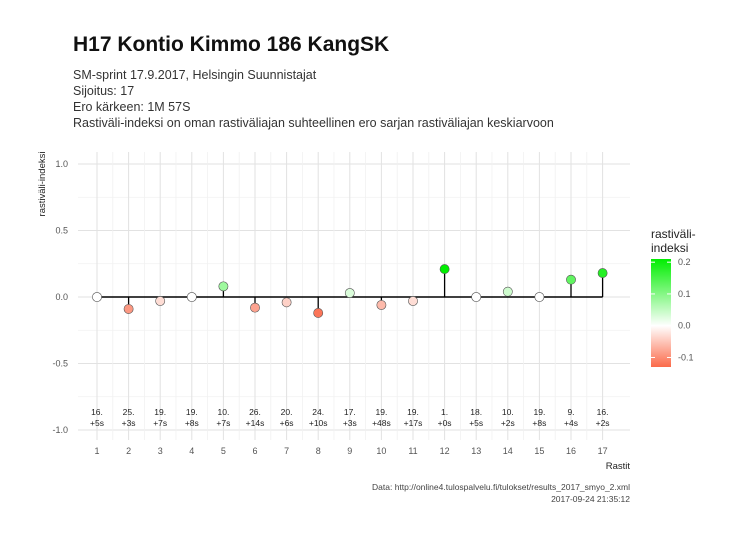 This screenshot has width=742, height=540. What do you see at coordinates (672, 309) in the screenshot?
I see `legend-ticks: 0.2 0.1 0.0 -0.1` at bounding box center [672, 309].